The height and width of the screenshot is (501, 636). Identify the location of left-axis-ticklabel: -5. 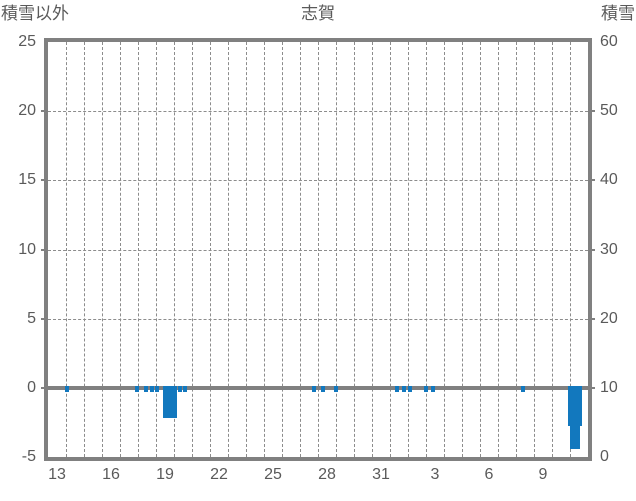
(28, 456).